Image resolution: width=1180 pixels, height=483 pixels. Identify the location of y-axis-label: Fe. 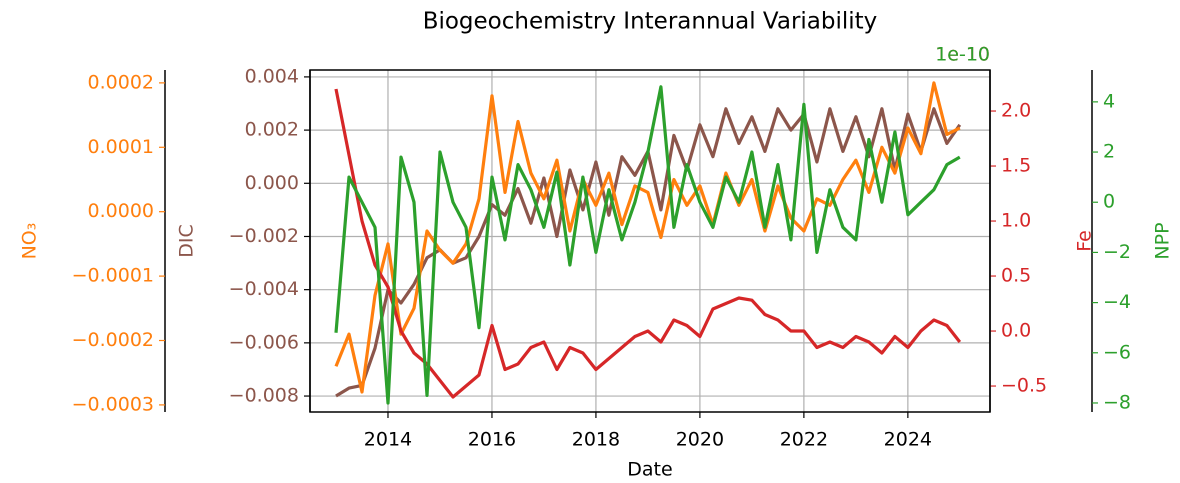
(1085, 241).